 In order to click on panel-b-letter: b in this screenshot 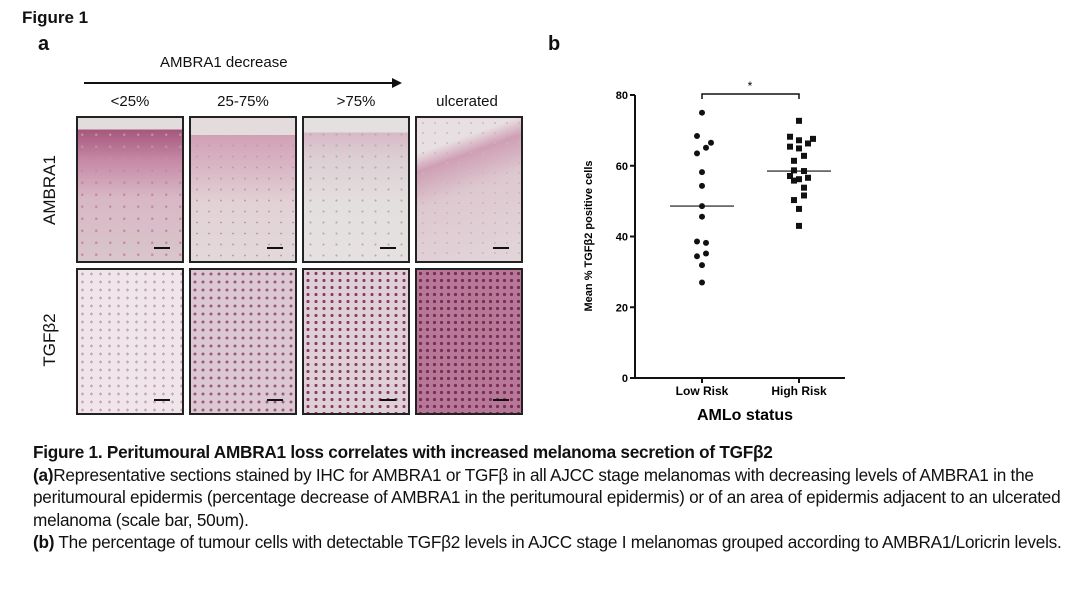, I will do `click(554, 44)`.